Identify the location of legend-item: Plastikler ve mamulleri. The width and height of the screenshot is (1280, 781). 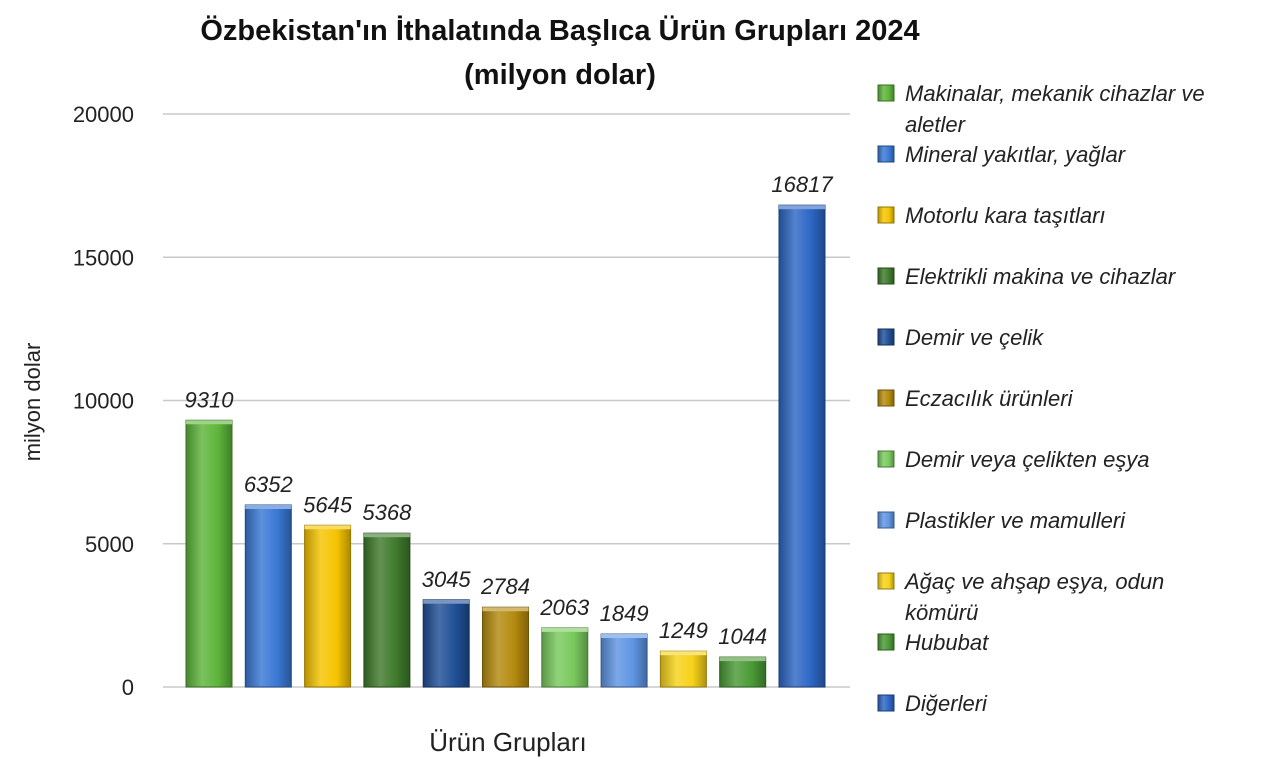
(1001, 520).